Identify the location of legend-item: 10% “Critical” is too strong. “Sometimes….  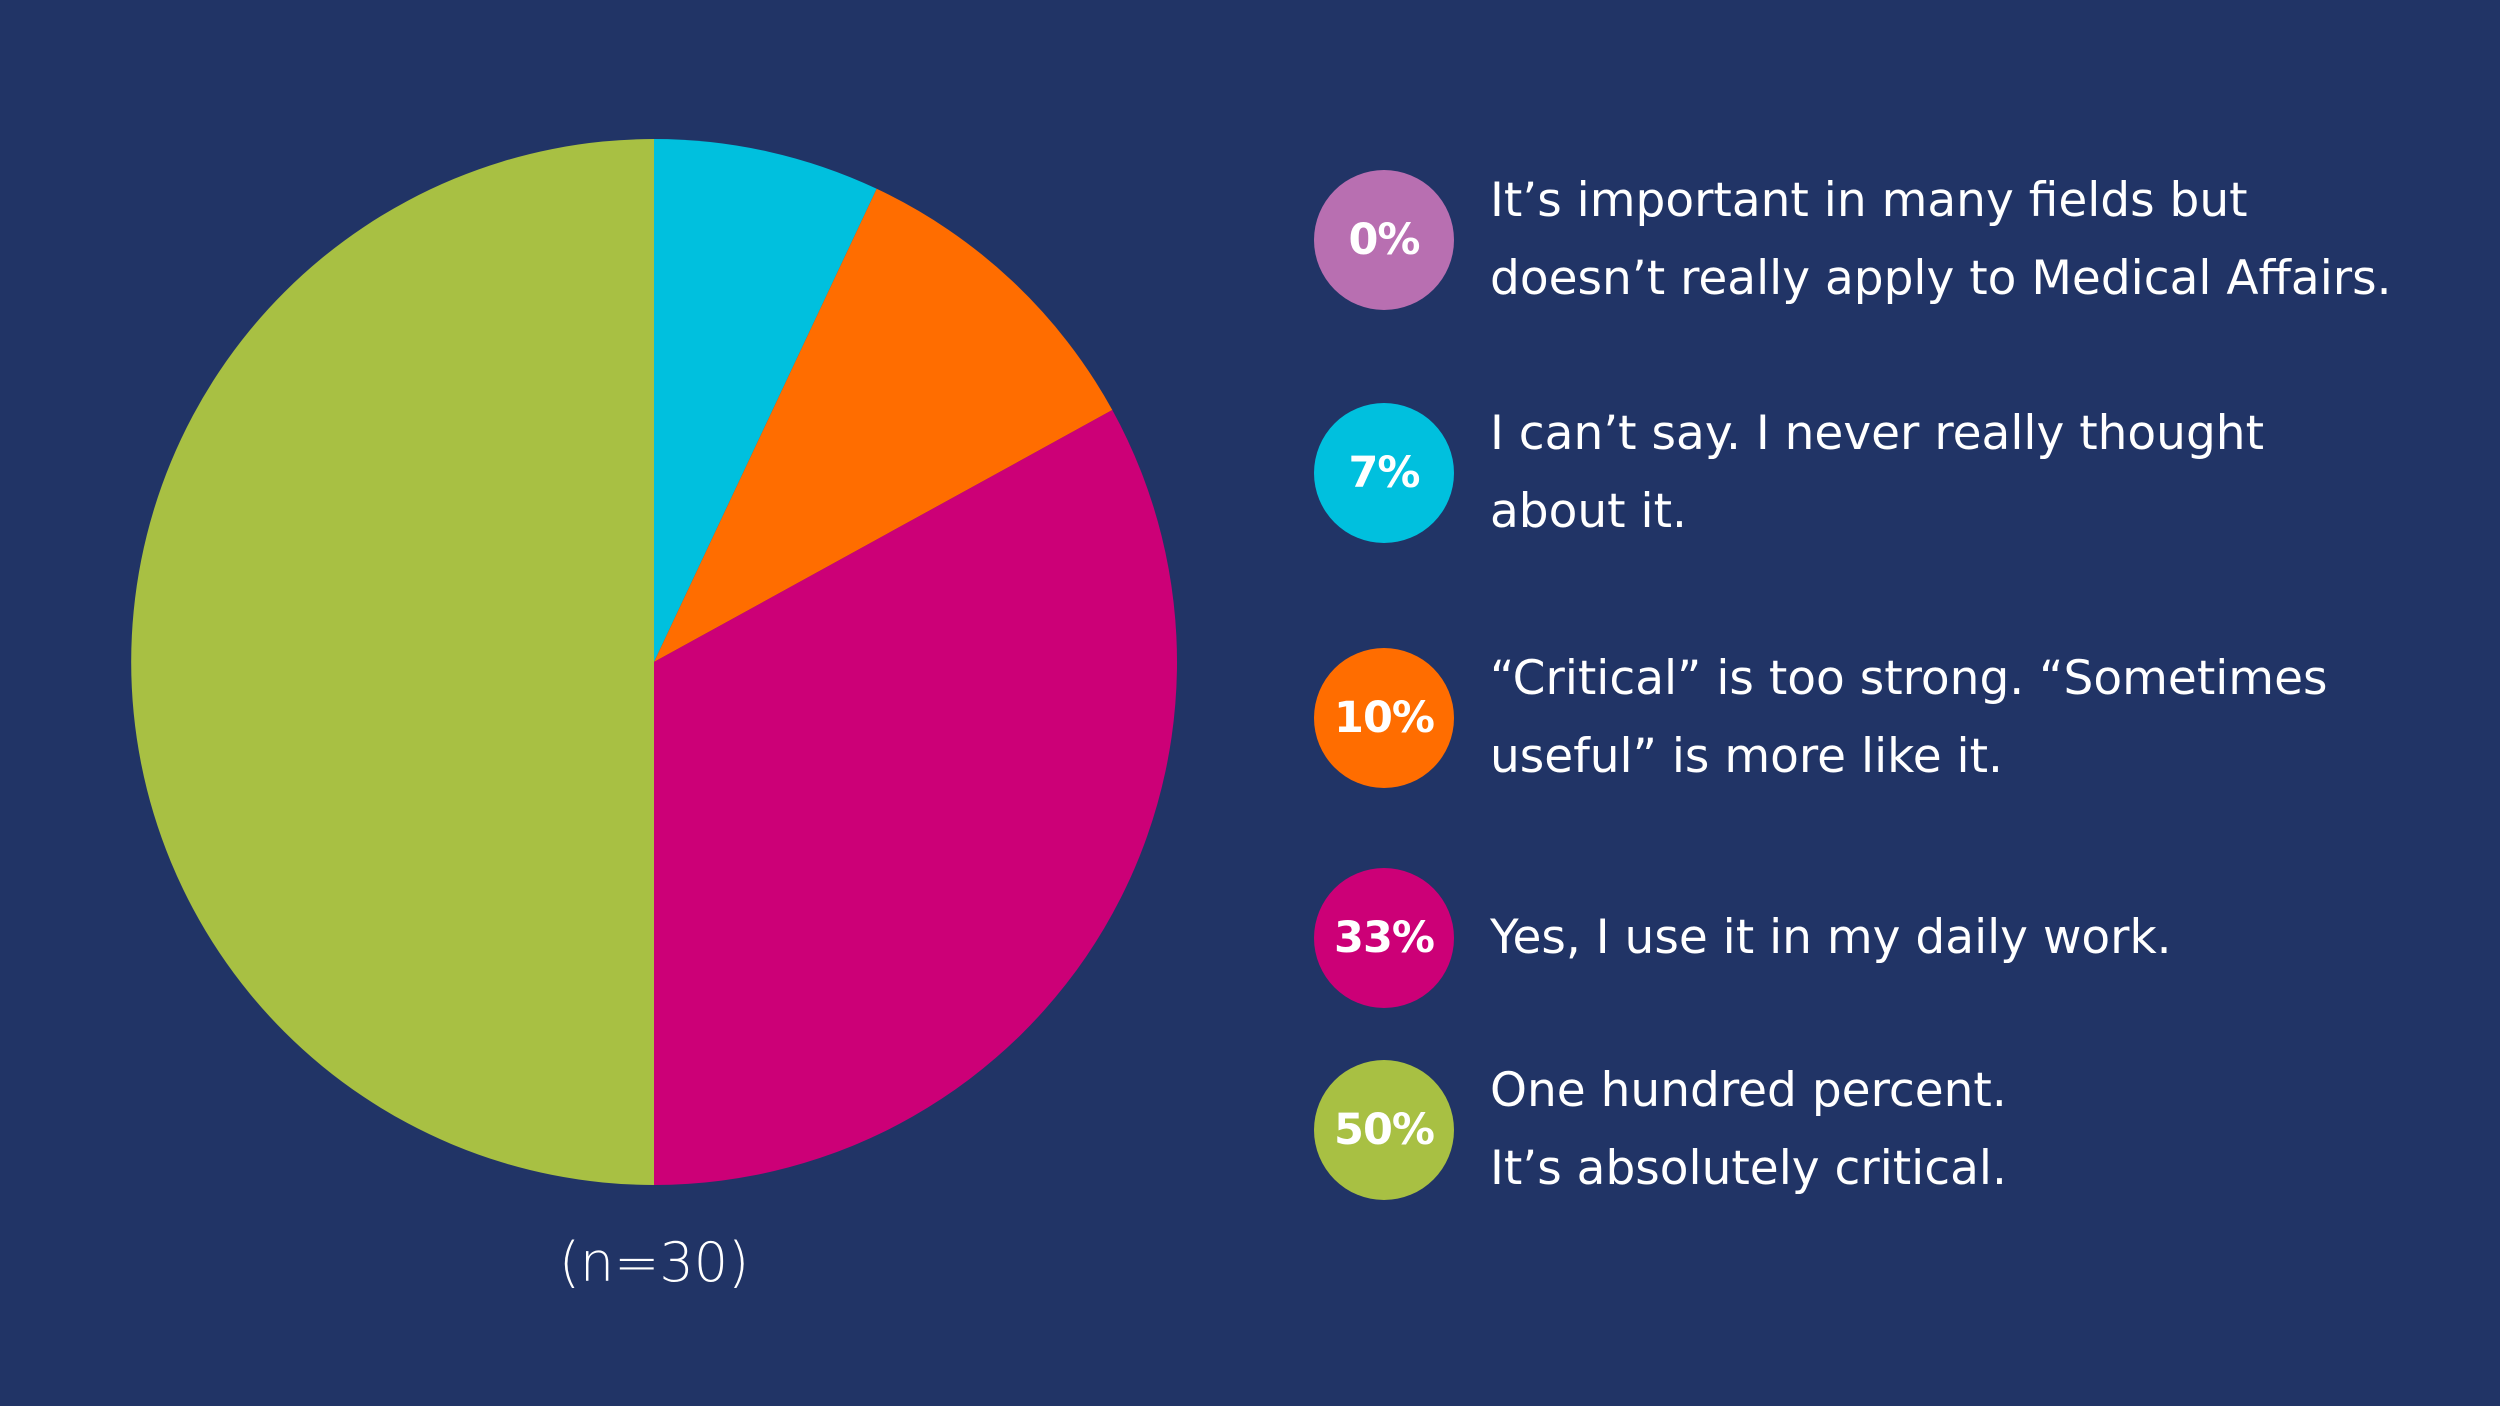
(1889, 718).